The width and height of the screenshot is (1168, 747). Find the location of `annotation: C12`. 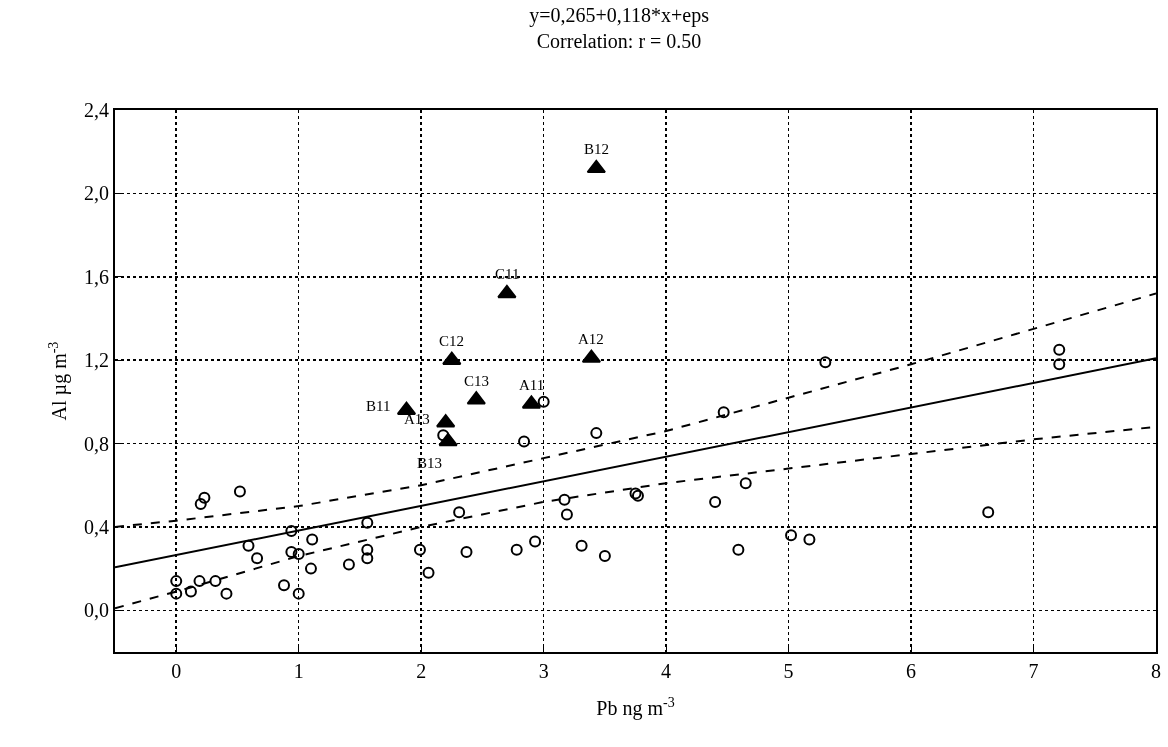

annotation: C12 is located at coordinates (452, 341).